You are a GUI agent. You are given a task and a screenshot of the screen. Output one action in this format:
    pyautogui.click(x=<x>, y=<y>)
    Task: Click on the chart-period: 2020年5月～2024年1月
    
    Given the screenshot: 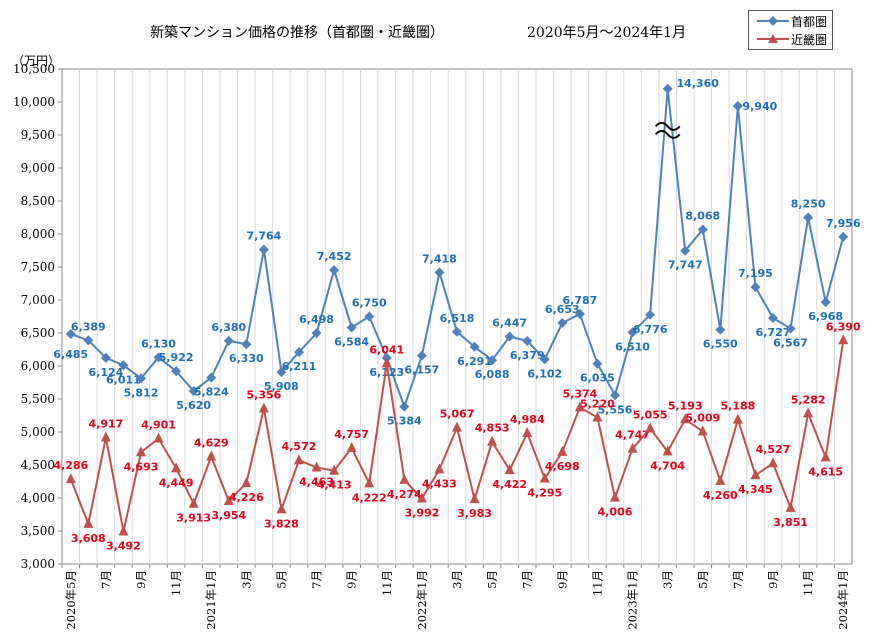 What is the action you would take?
    pyautogui.click(x=607, y=33)
    